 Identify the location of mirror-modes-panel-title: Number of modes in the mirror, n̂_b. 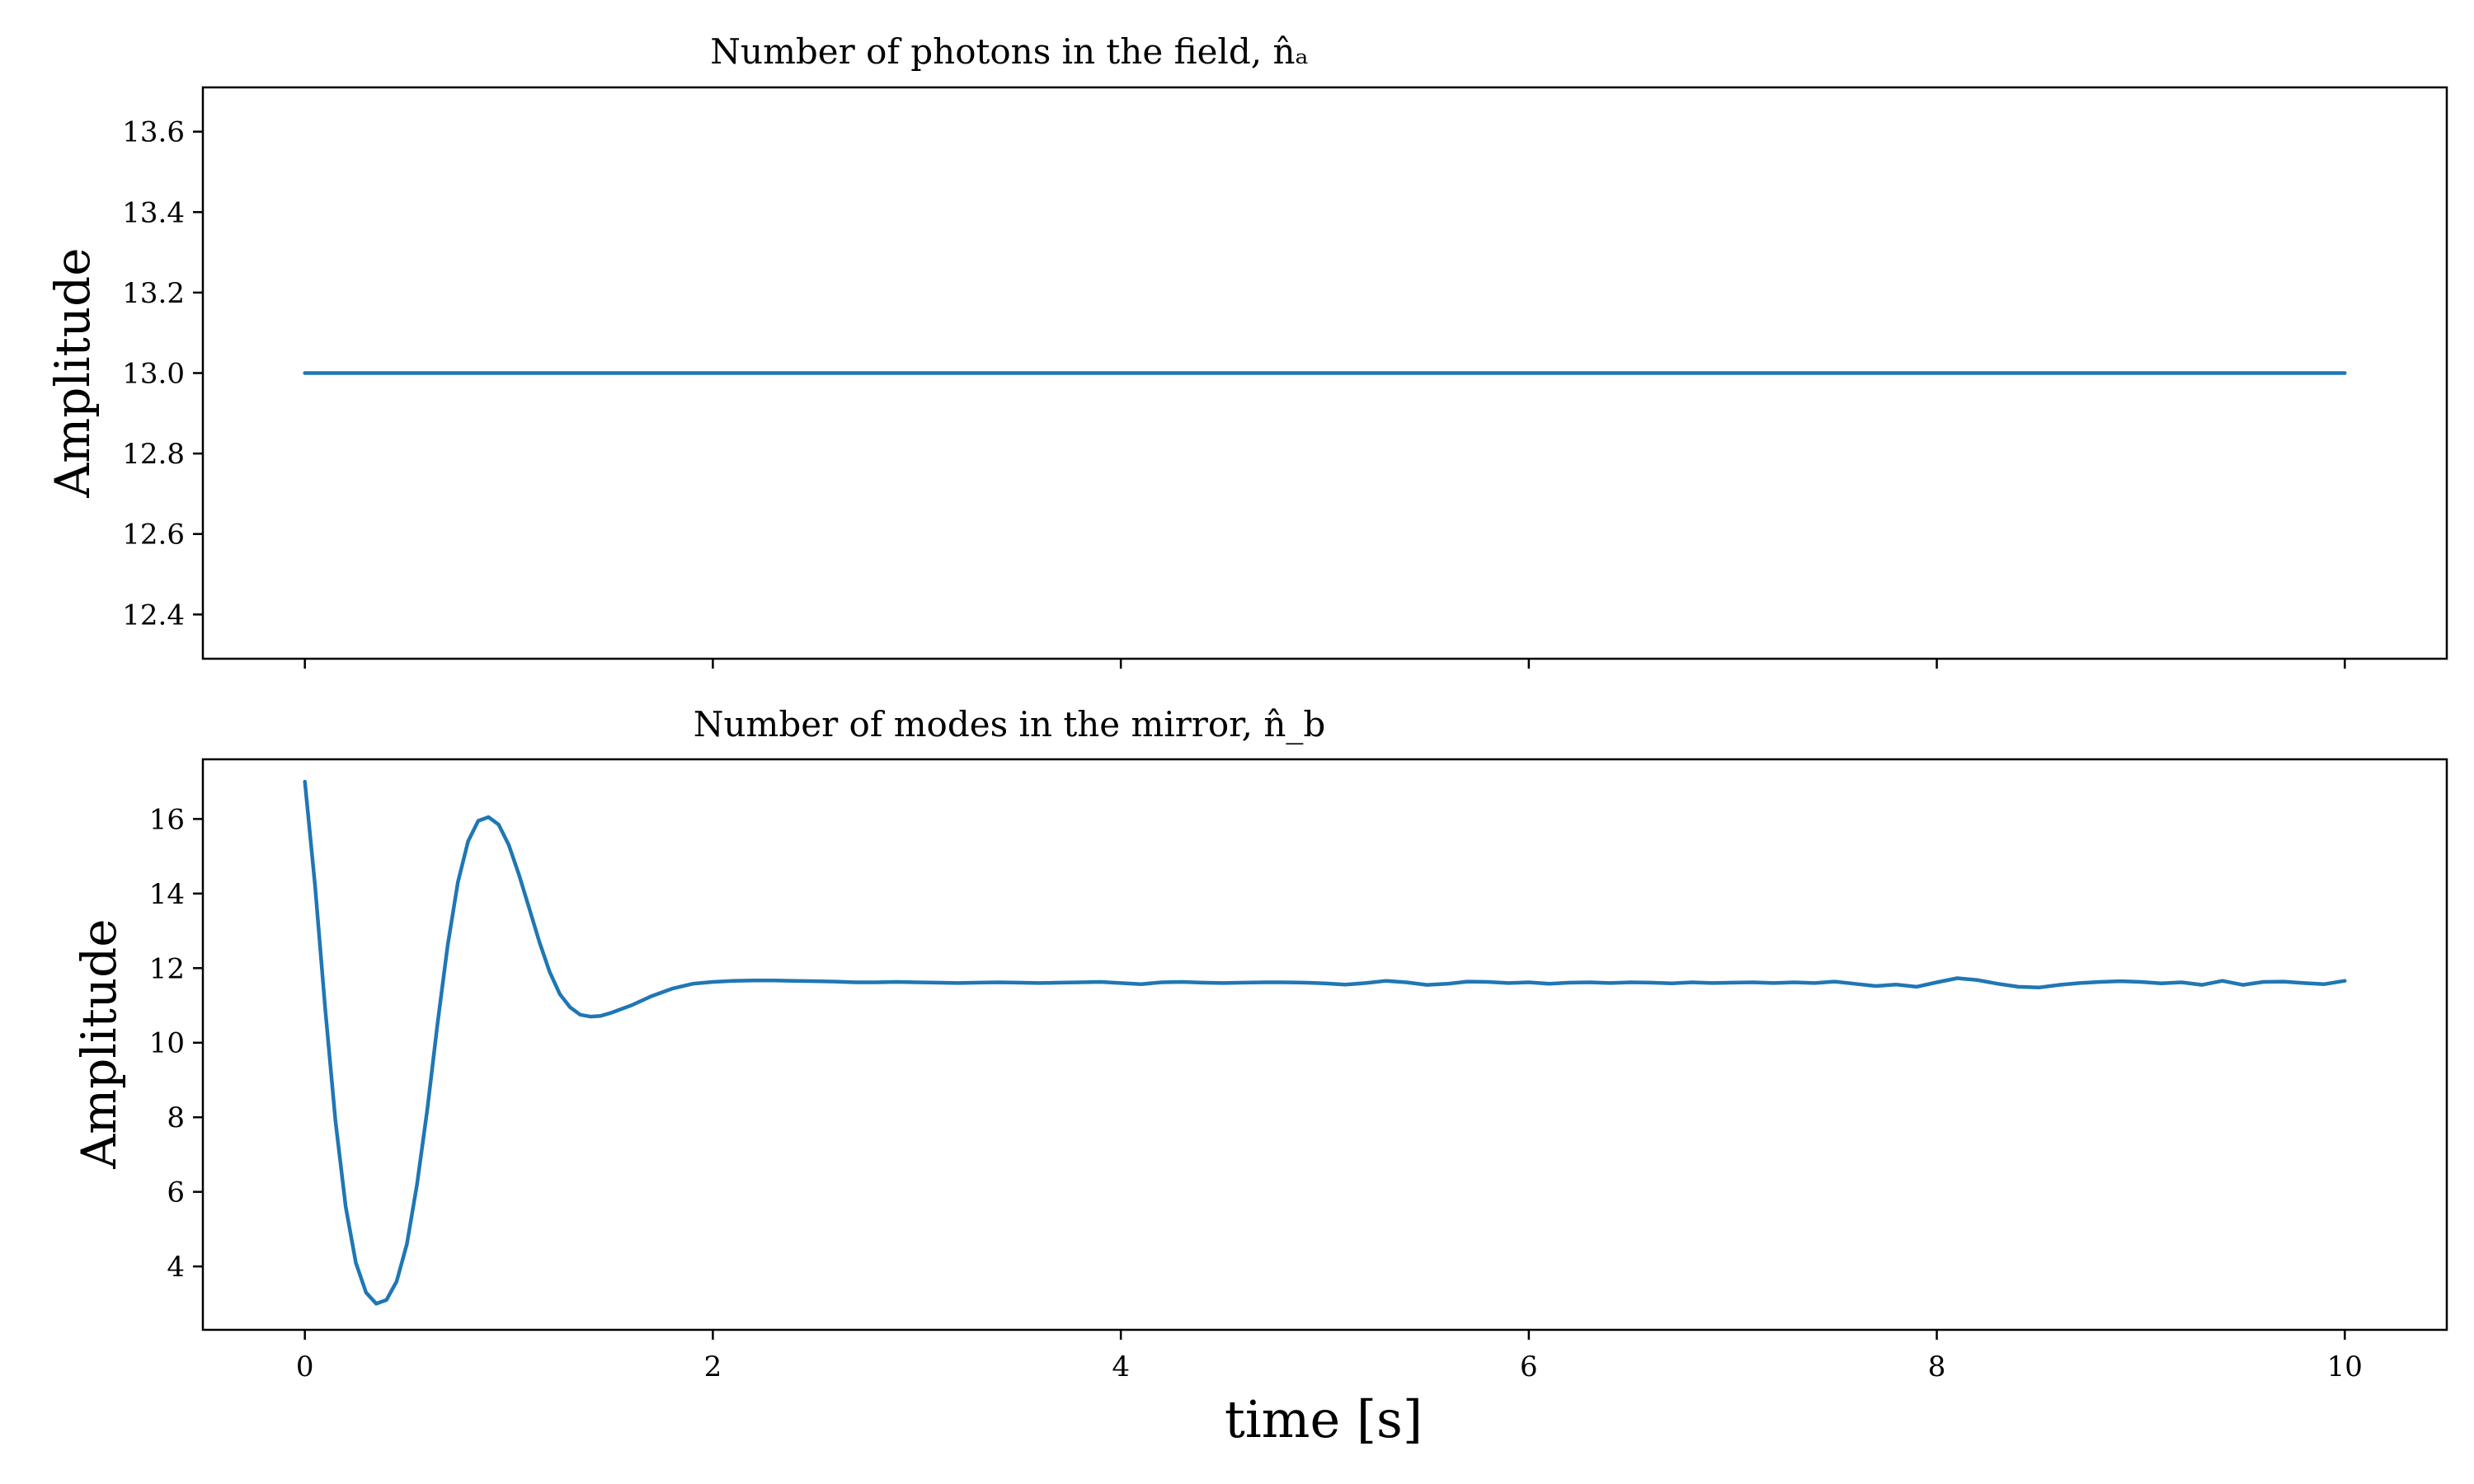
(1010, 724).